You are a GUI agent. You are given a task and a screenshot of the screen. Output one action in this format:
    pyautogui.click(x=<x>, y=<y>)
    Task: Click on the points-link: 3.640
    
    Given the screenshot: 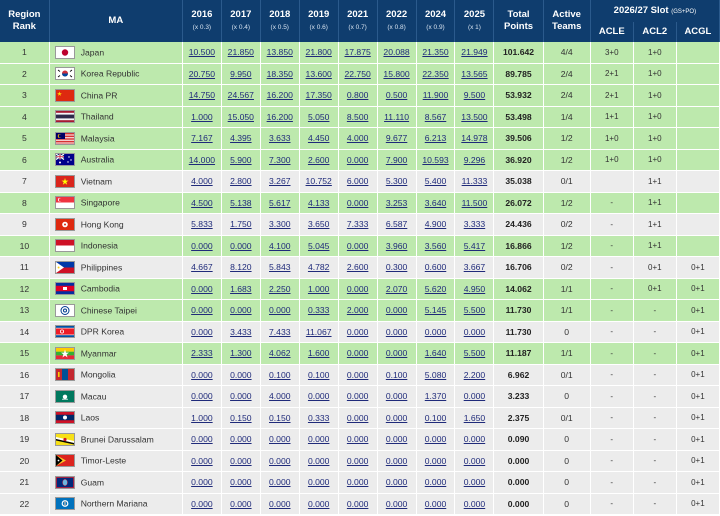 What is the action you would take?
    pyautogui.click(x=435, y=202)
    